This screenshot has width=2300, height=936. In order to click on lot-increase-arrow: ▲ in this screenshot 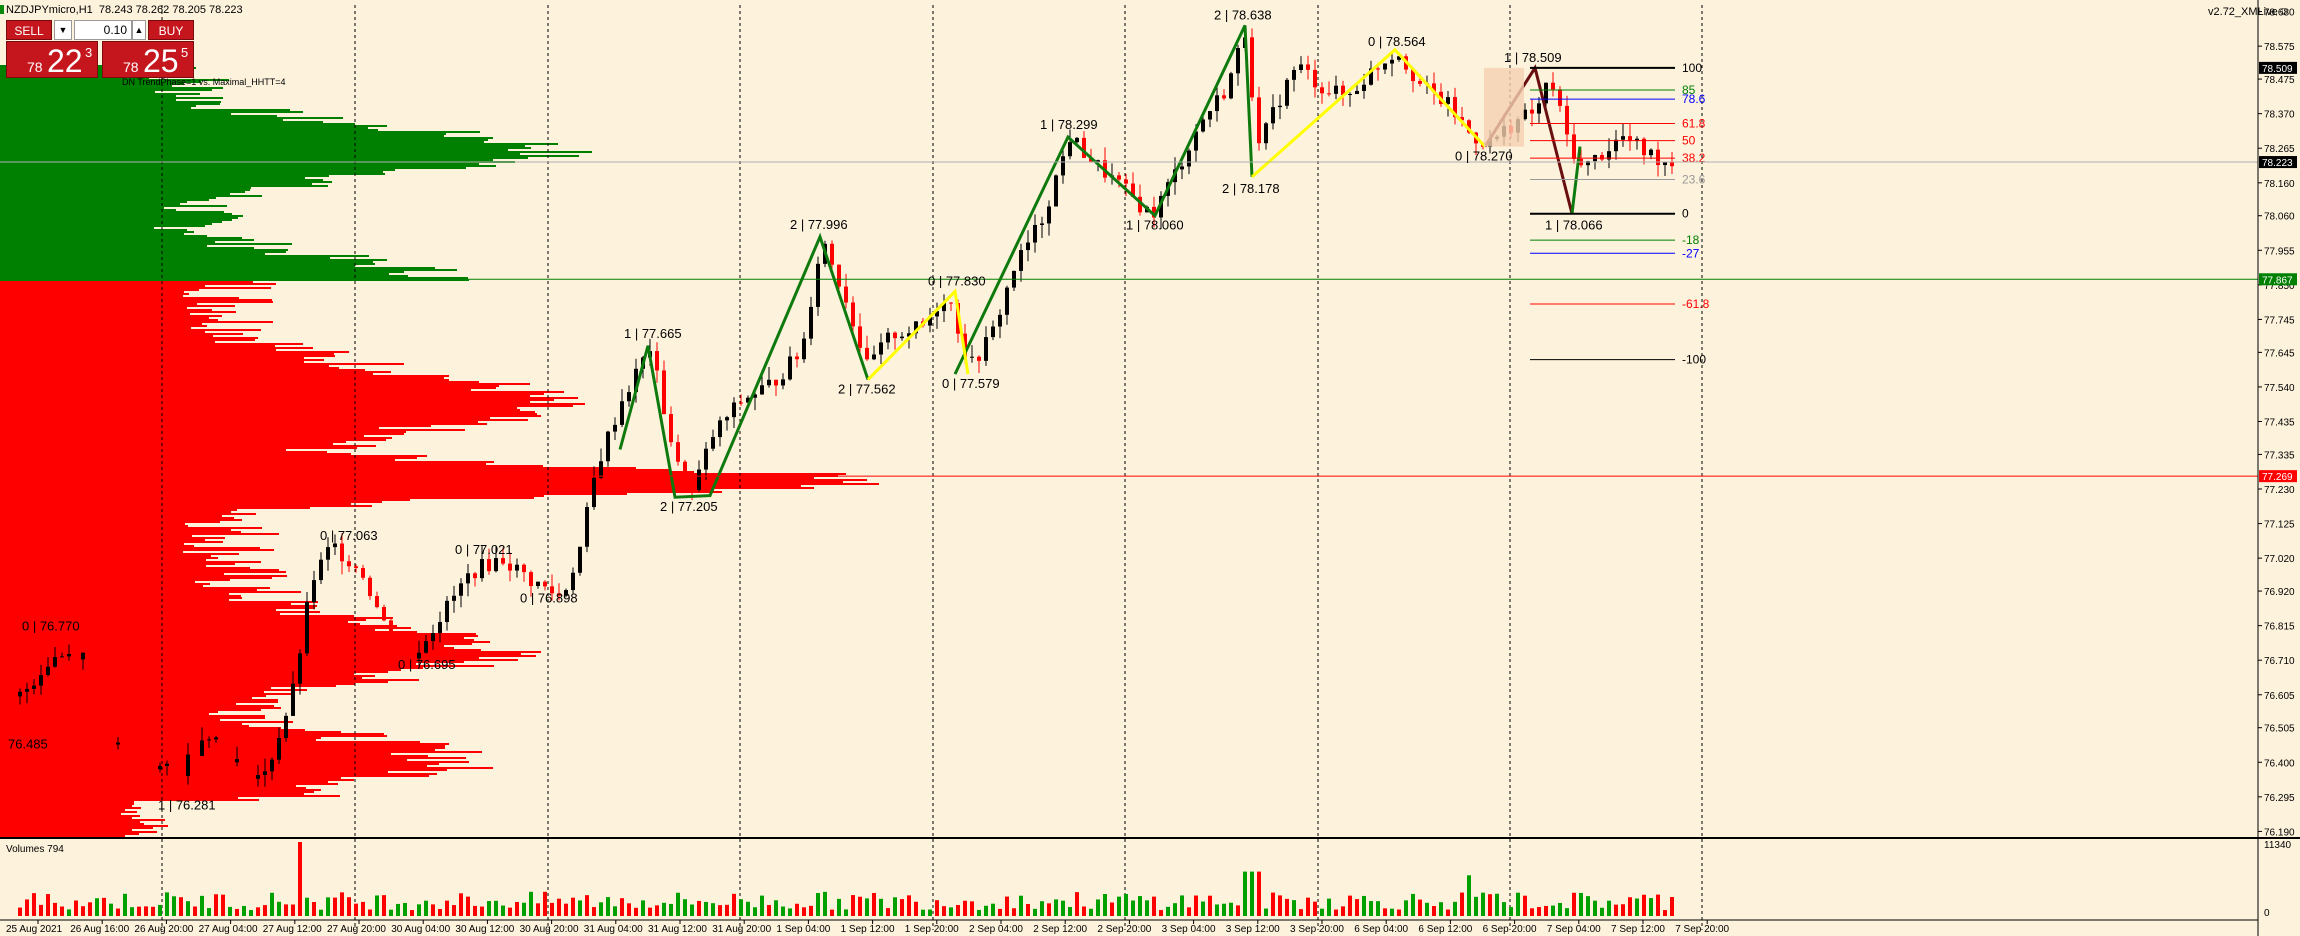, I will do `click(139, 30)`.